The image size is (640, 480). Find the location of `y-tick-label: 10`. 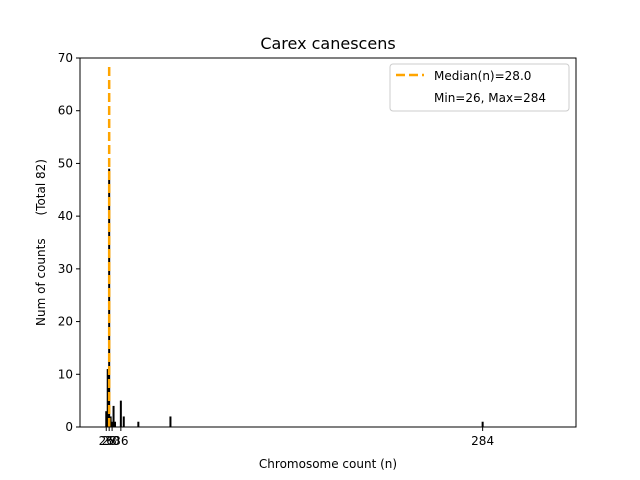

y-tick-label: 10 is located at coordinates (65, 374).